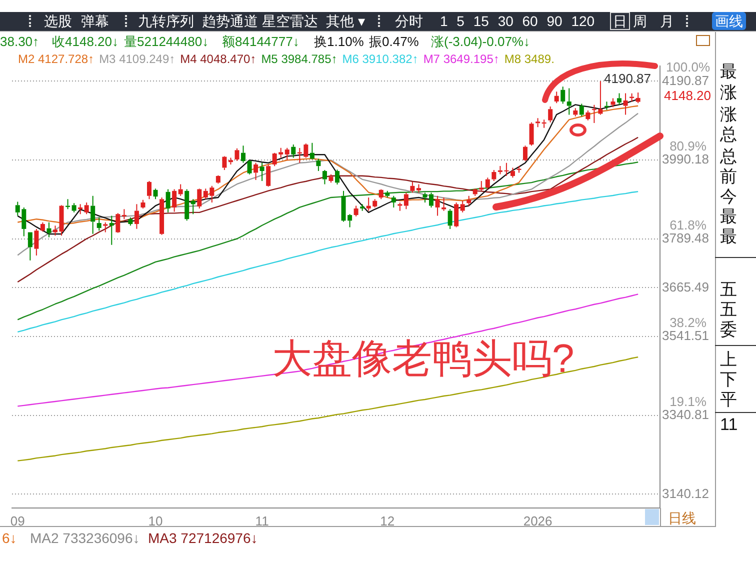 The image size is (756, 565). What do you see at coordinates (9, 538) in the screenshot?
I see `text: 6↓` at bounding box center [9, 538].